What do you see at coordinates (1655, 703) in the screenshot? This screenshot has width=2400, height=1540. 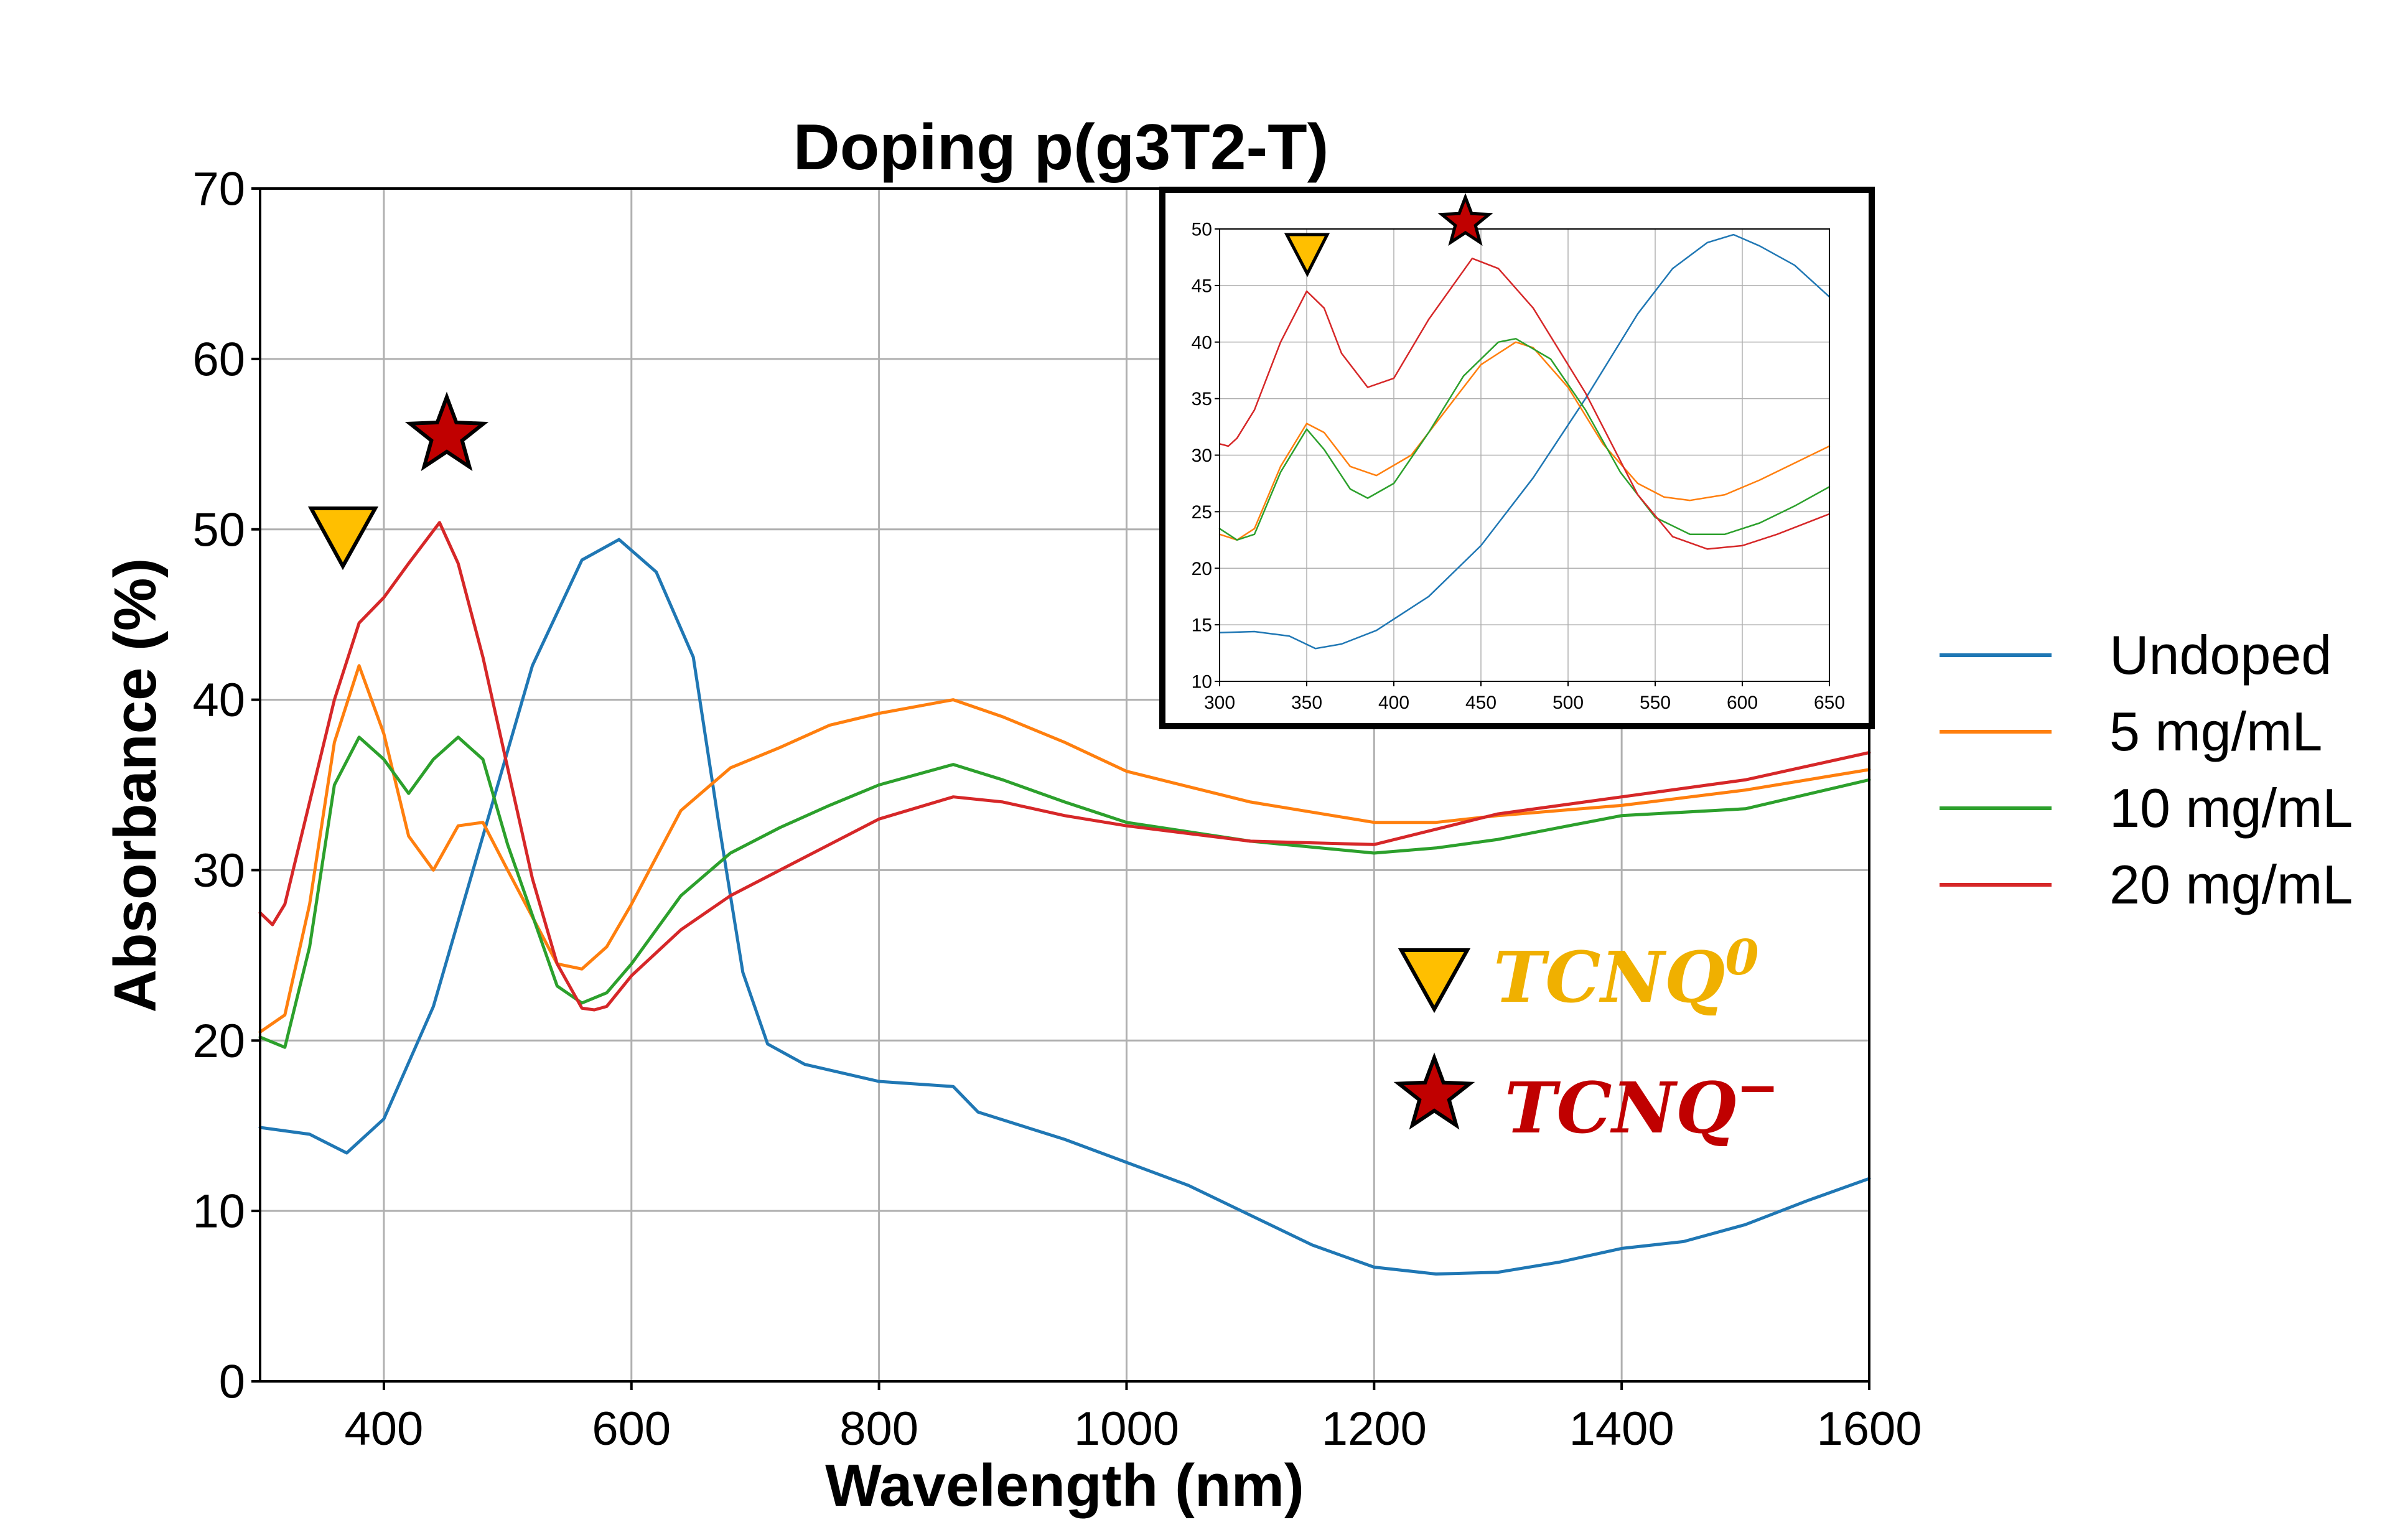 I see `x-tick-label: 550` at bounding box center [1655, 703].